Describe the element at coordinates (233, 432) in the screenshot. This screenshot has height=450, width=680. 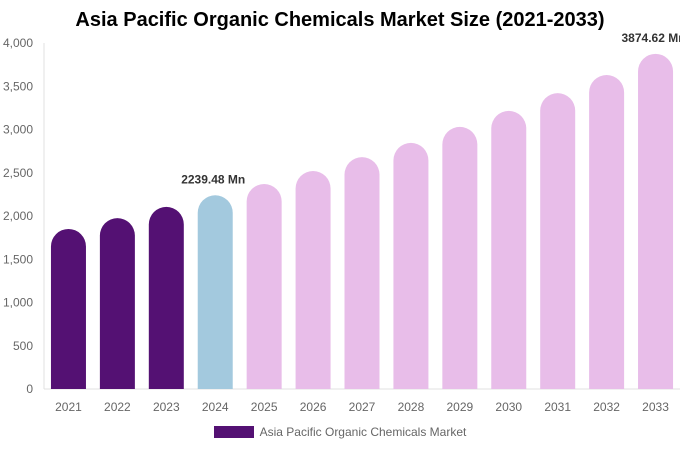
I see `legend-swatch` at that location.